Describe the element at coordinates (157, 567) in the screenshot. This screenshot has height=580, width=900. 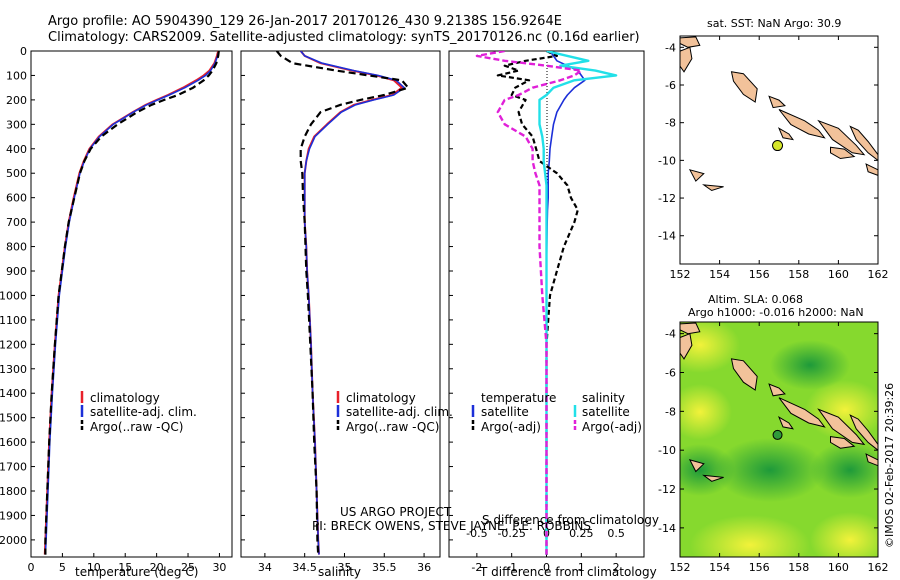
I see `x-tick-label: 20` at that location.